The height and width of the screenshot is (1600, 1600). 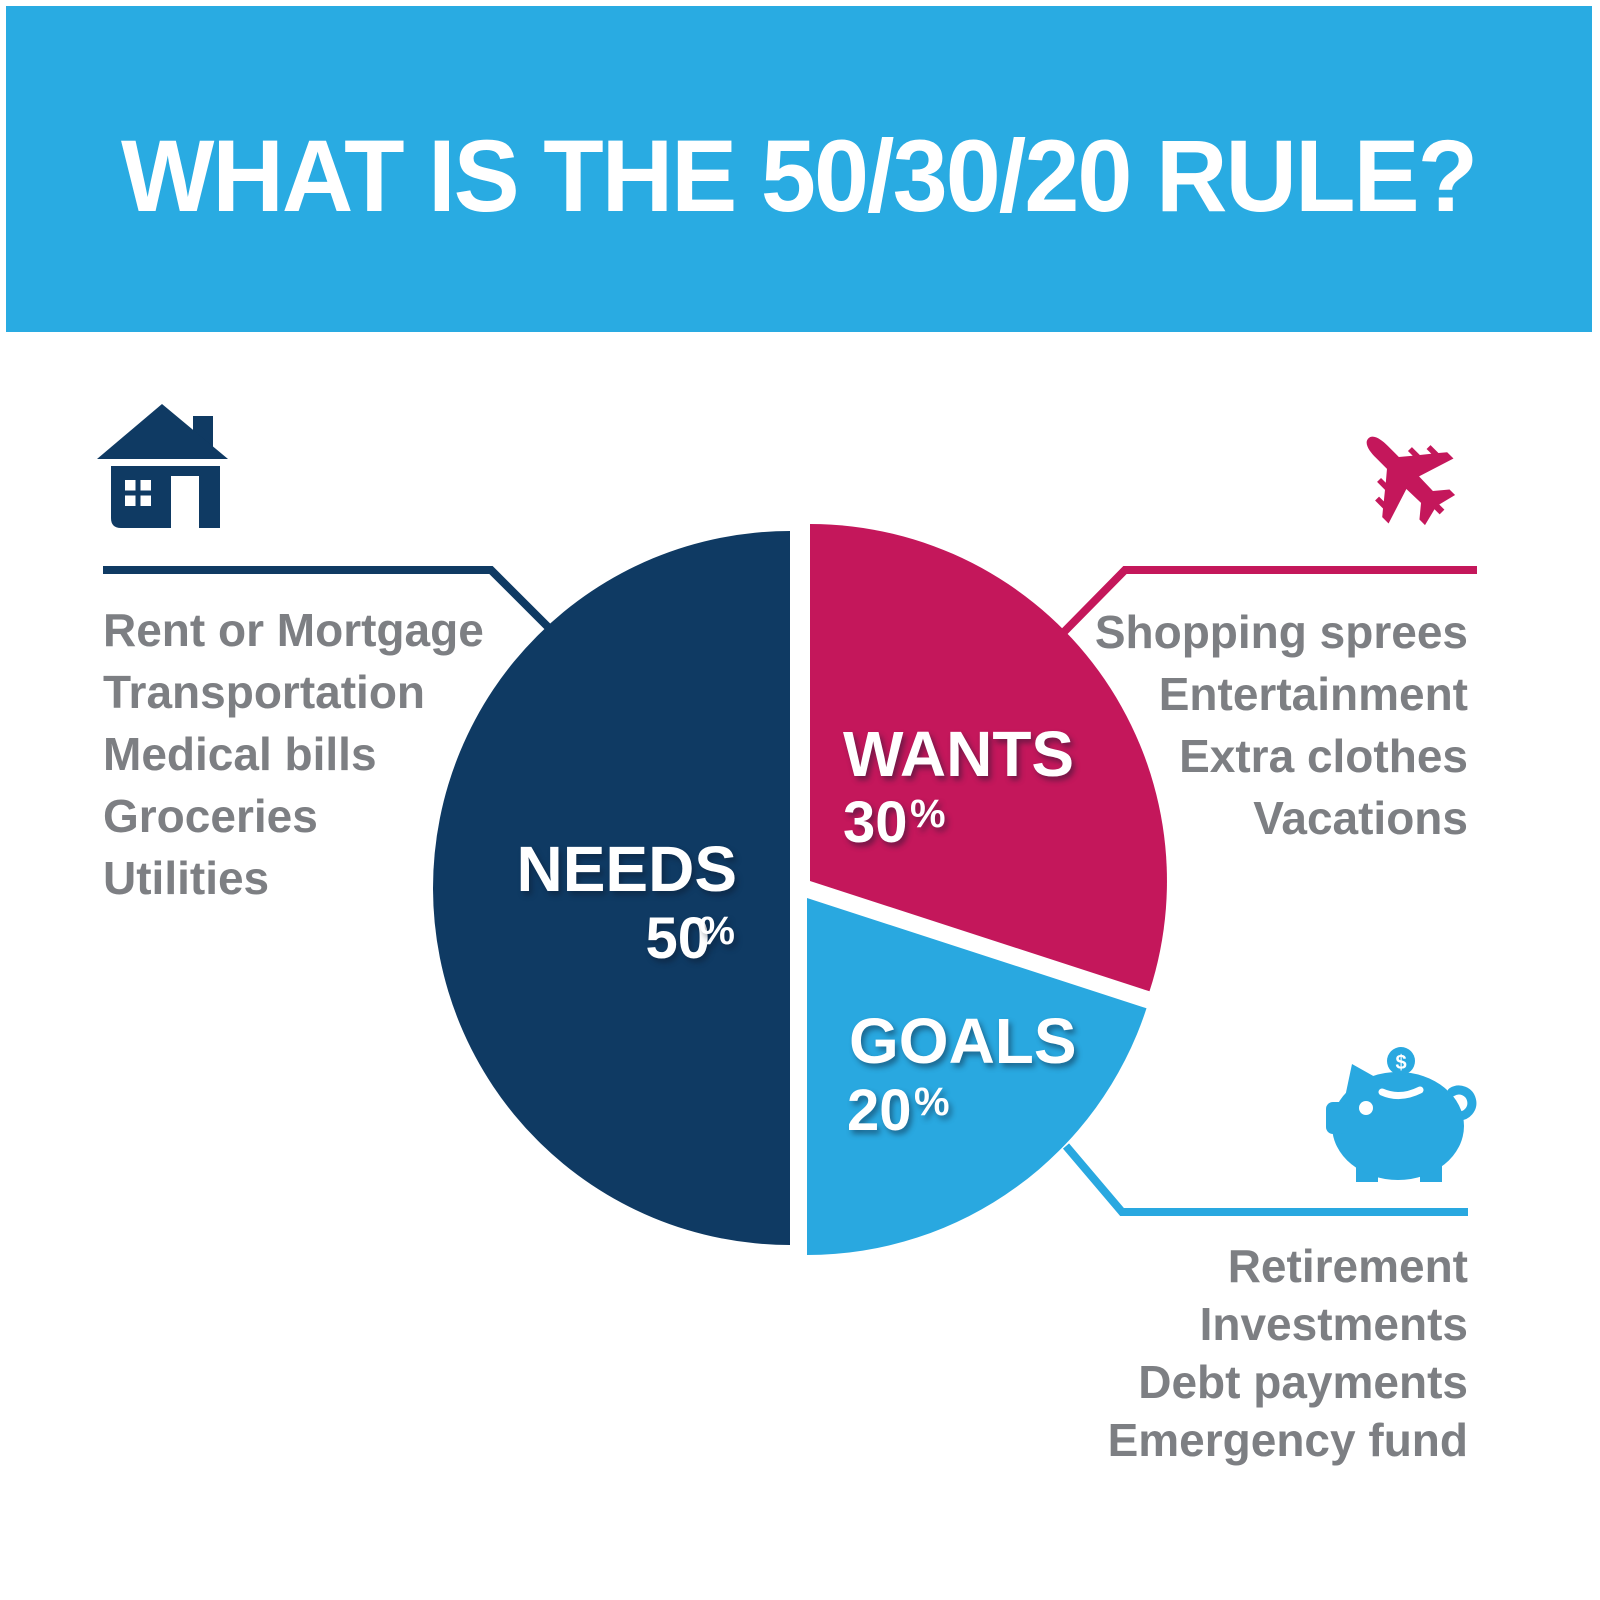 What do you see at coordinates (264, 692) in the screenshot?
I see `list-item: Transportation` at bounding box center [264, 692].